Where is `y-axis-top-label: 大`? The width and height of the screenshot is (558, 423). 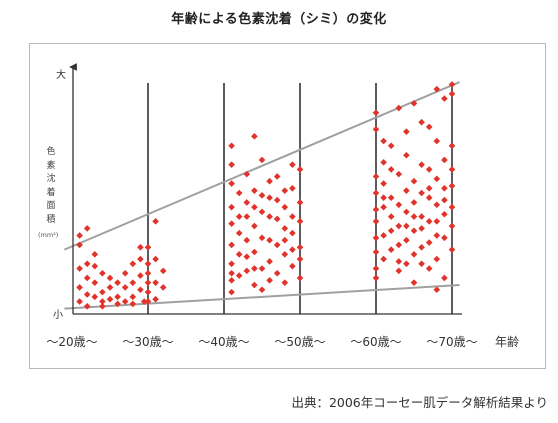
y-axis-top-label: 大 is located at coordinates (61, 74).